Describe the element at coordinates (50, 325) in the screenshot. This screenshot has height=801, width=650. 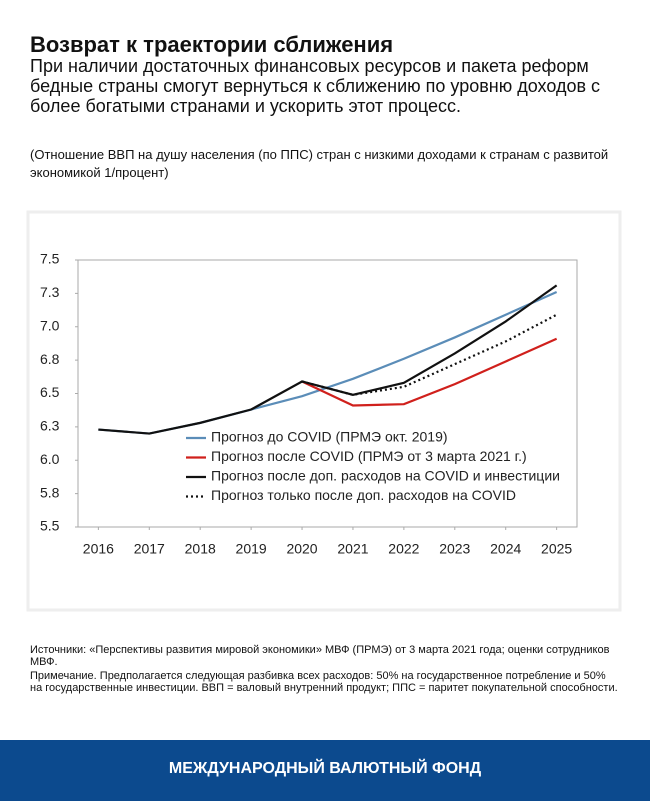
I see `y-tick-label: 7.0` at that location.